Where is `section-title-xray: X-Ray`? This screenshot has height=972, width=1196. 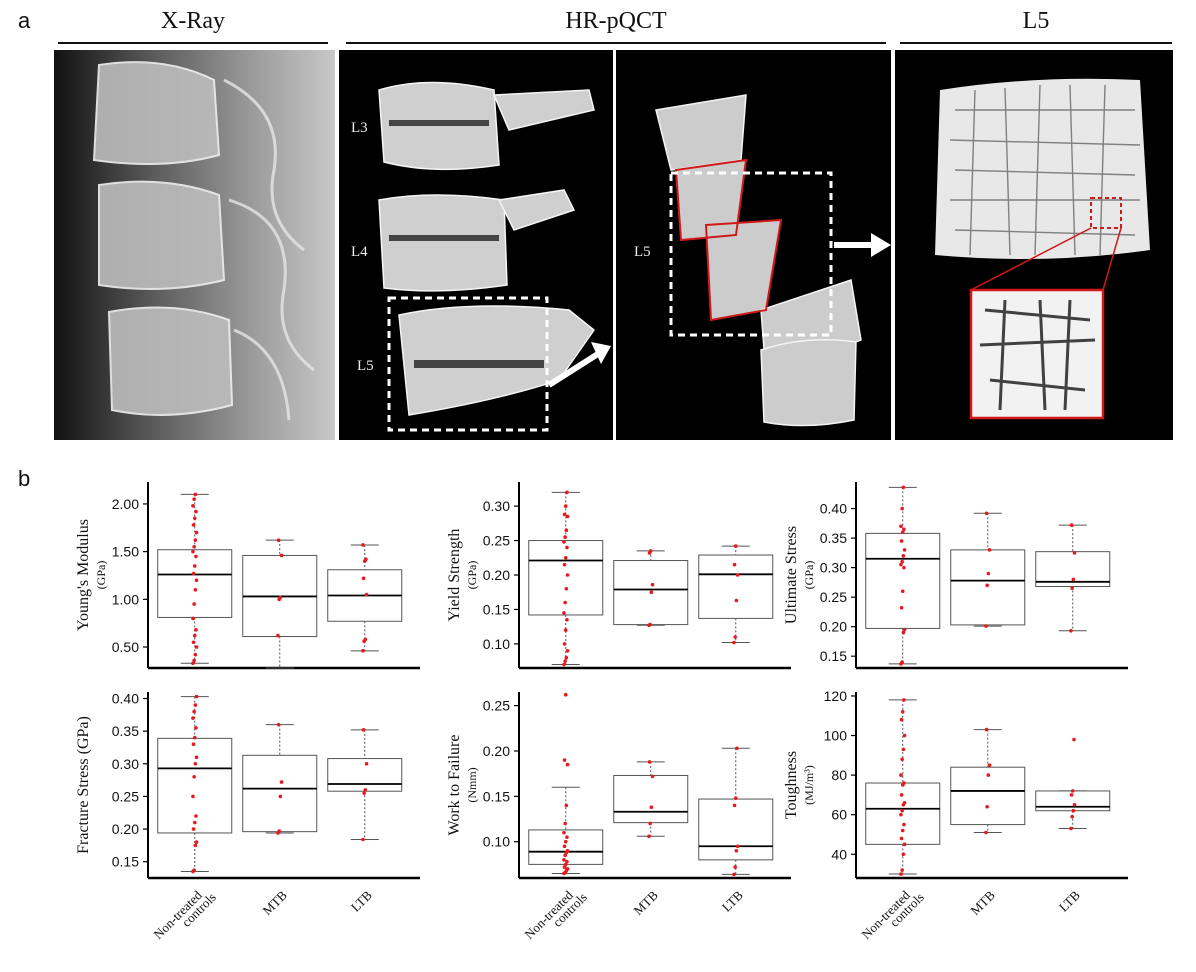 section-title-xray: X-Ray is located at coordinates (193, 21).